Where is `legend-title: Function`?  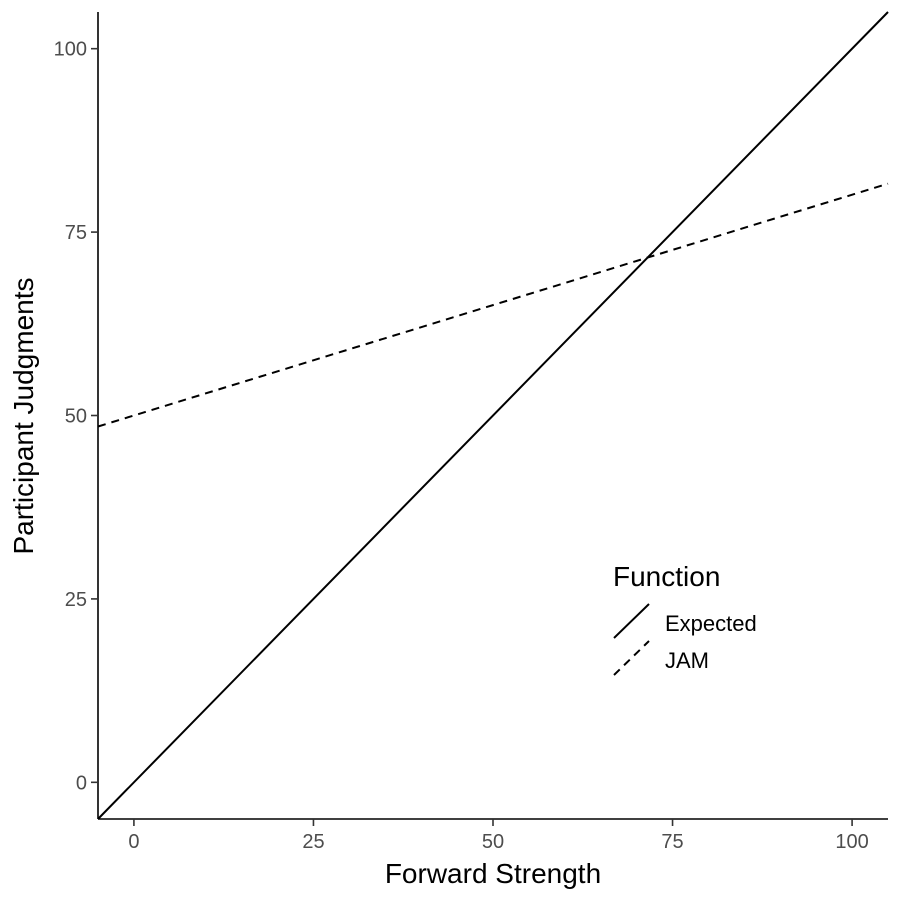 legend-title: Function is located at coordinates (666, 576).